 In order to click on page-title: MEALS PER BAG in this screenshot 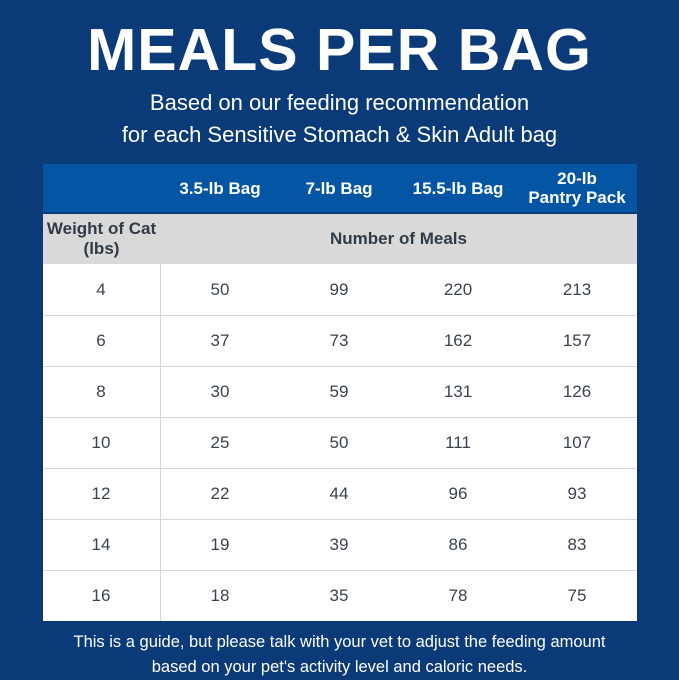, I will do `click(339, 50)`.